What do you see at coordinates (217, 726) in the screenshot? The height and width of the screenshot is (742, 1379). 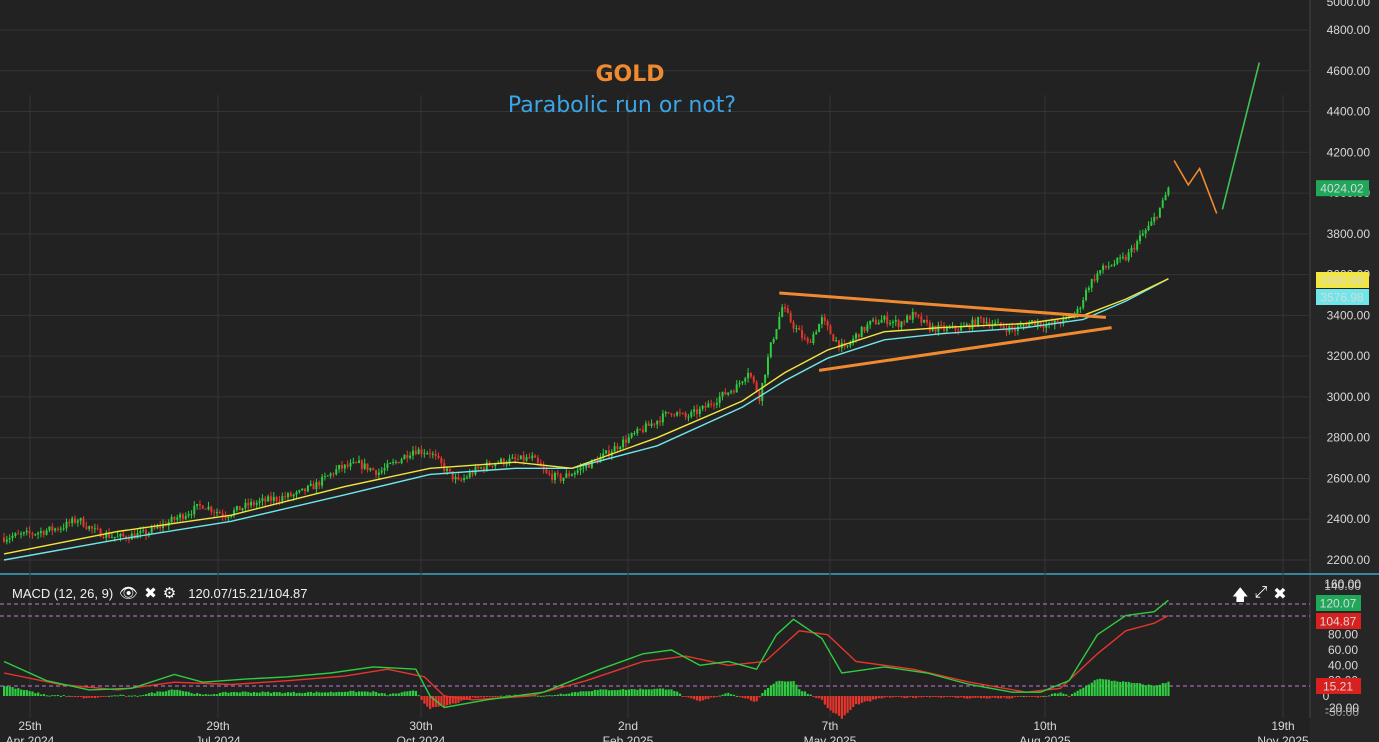 I see `x-tick-day-label: 29th` at bounding box center [217, 726].